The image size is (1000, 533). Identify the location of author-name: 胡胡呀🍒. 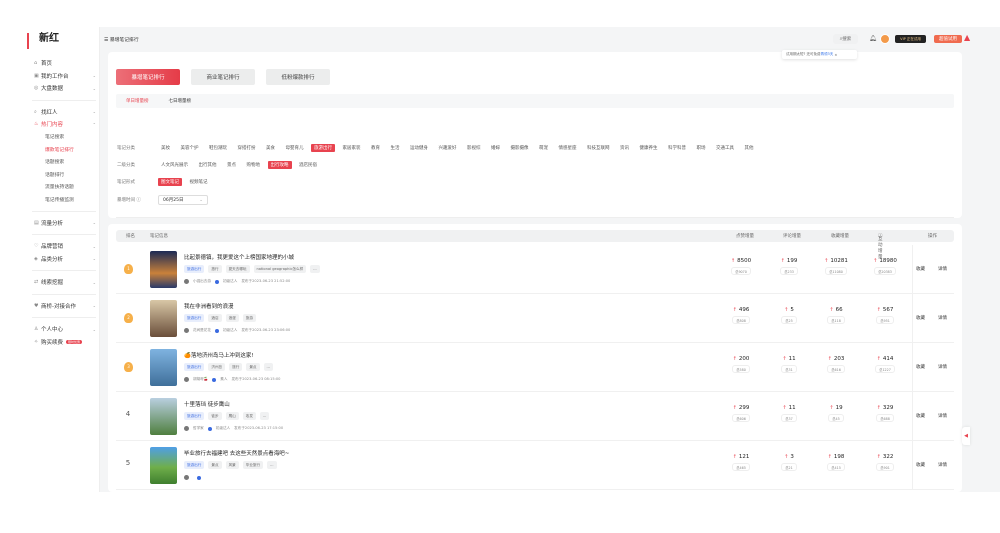
(201, 379).